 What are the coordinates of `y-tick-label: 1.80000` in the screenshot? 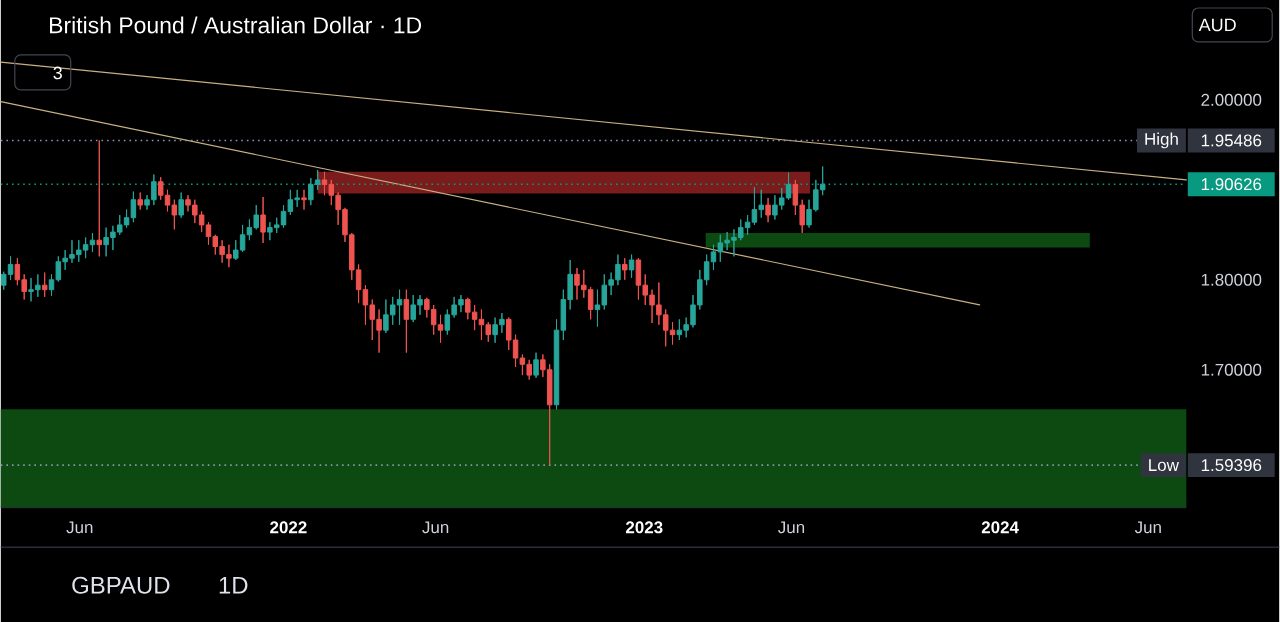 It's located at (1231, 279).